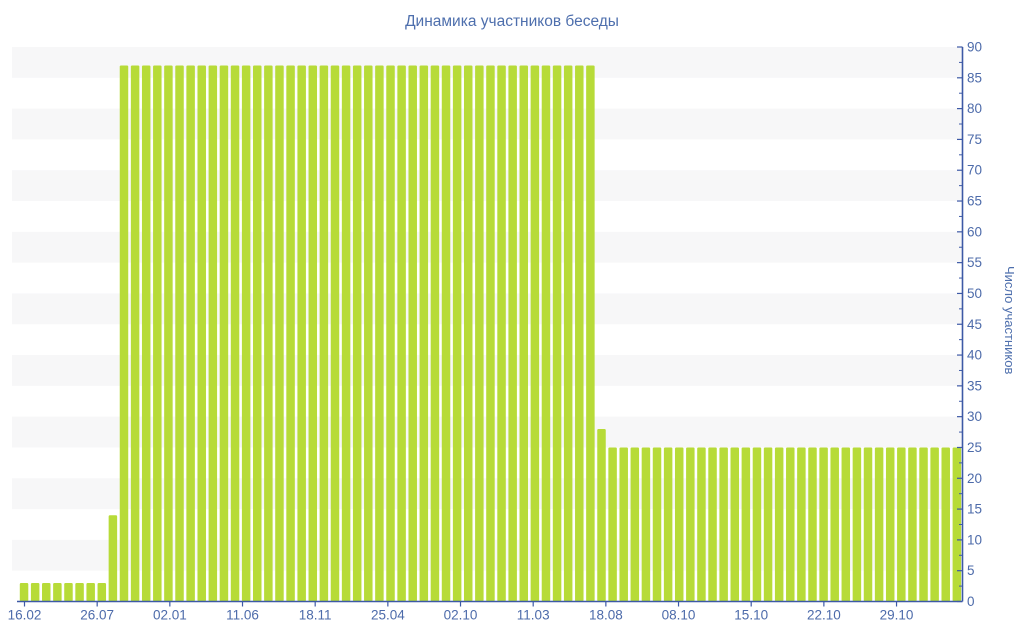 This screenshot has height=640, width=1024. I want to click on y-tick-label: 20, so click(974, 478).